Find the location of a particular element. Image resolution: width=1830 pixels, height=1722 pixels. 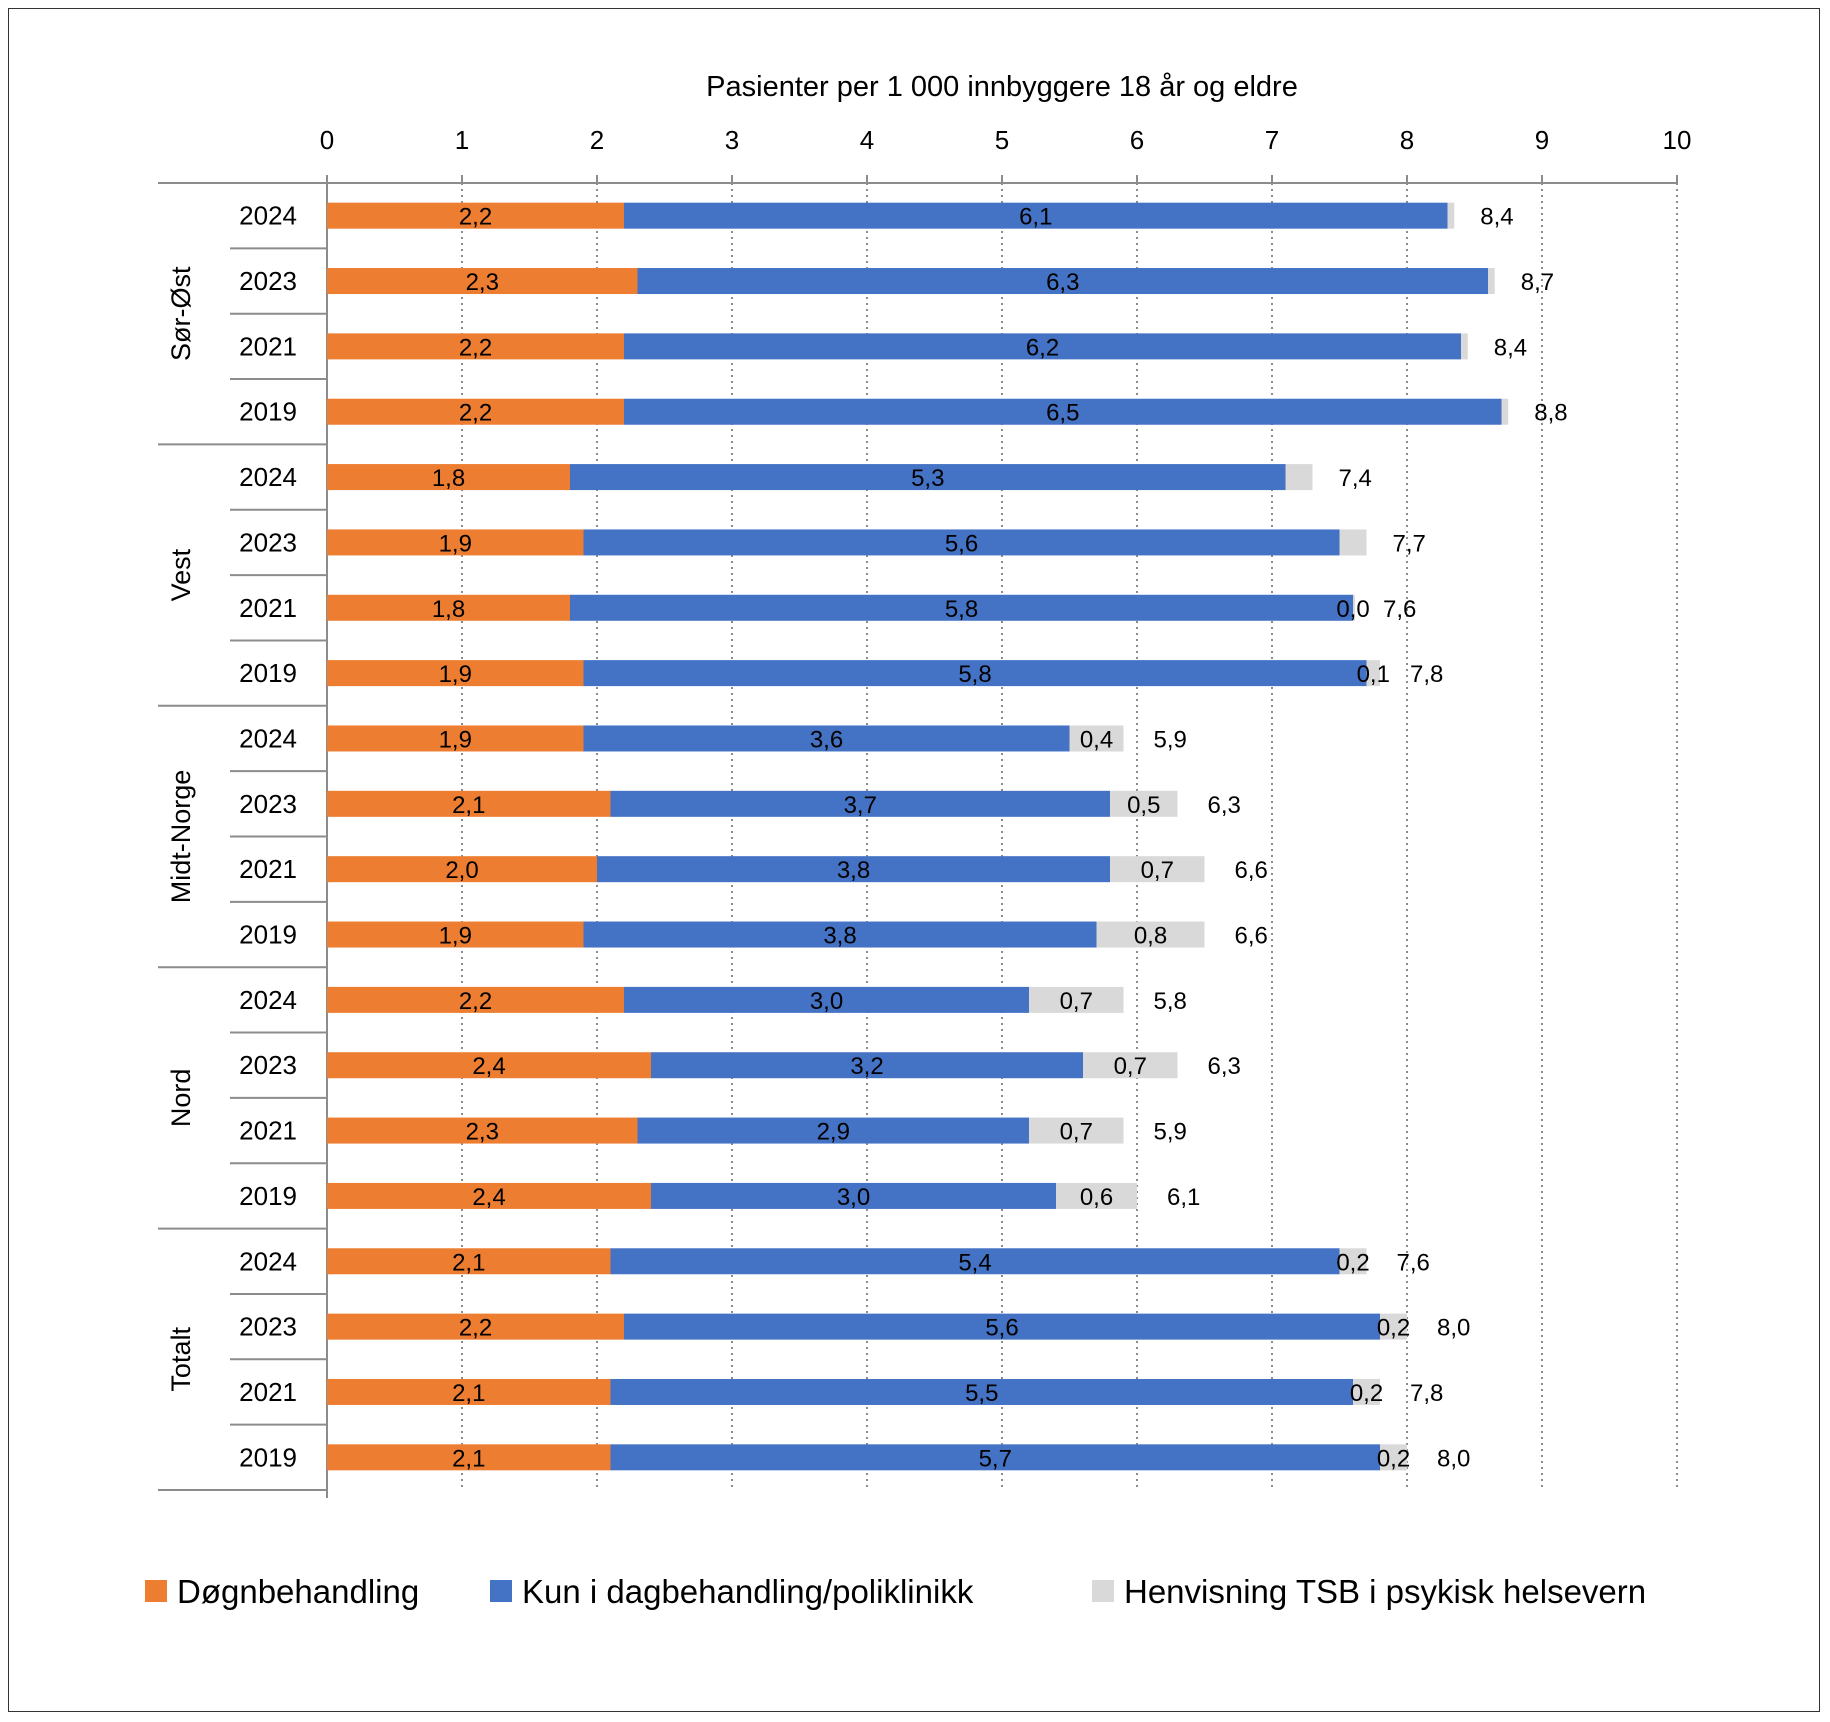

segment-label: 2,2 is located at coordinates (475, 347).